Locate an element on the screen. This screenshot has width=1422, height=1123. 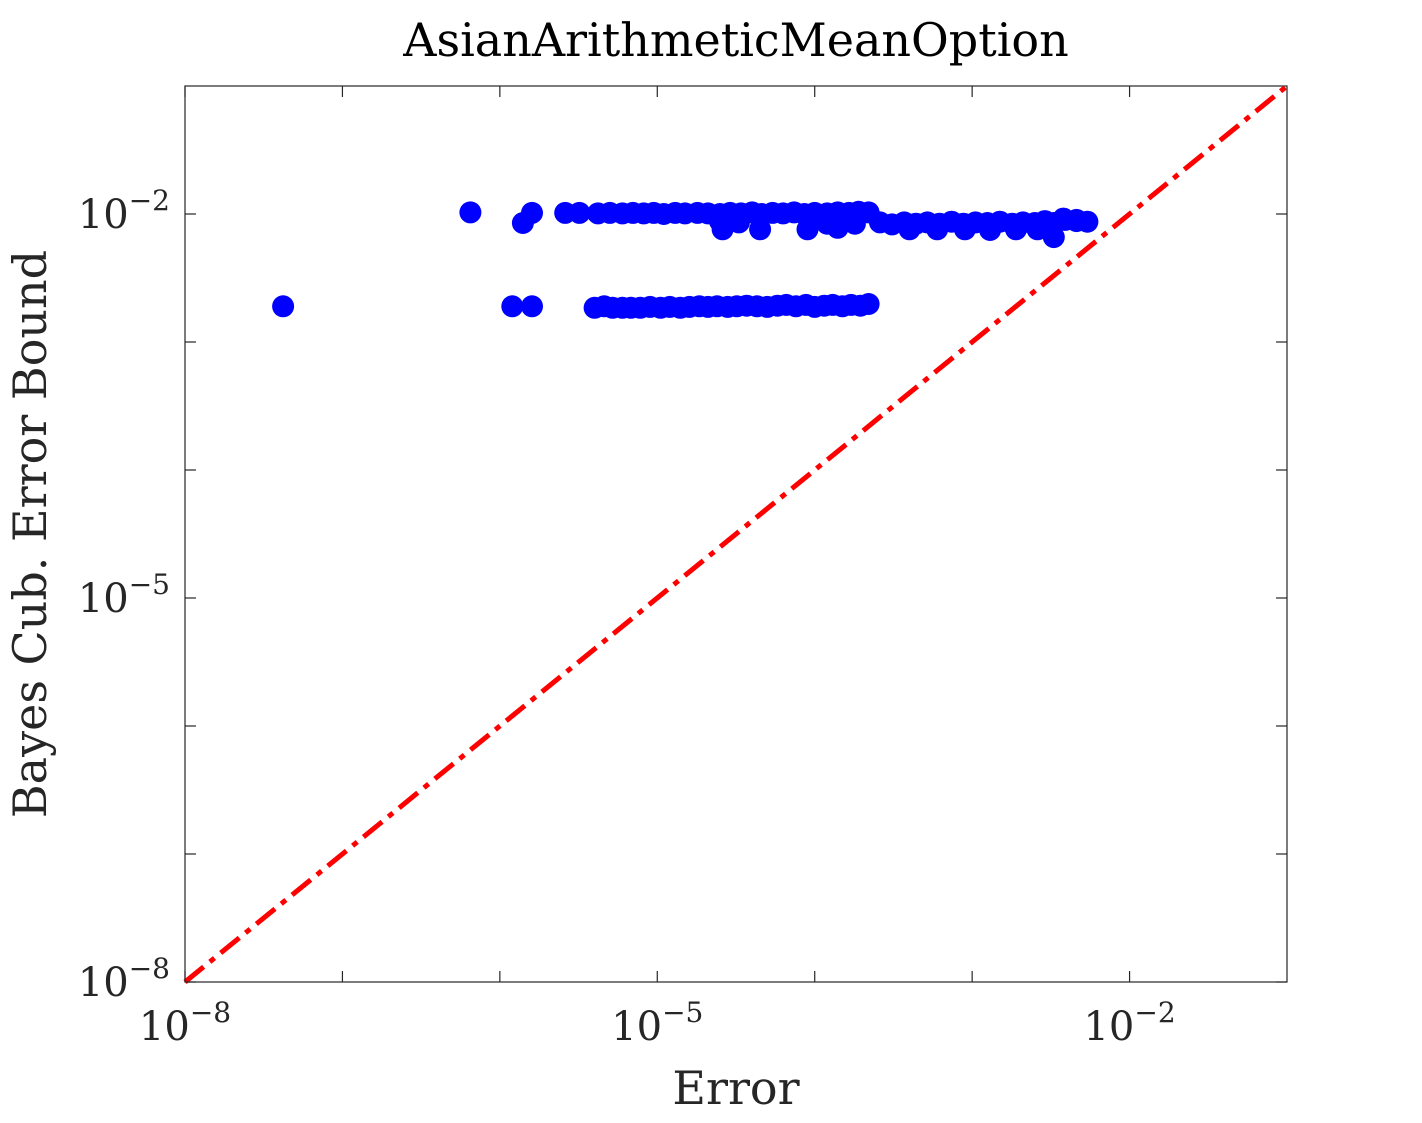
y-tick-label: 10⁻⁸ is located at coordinates (124, 979).